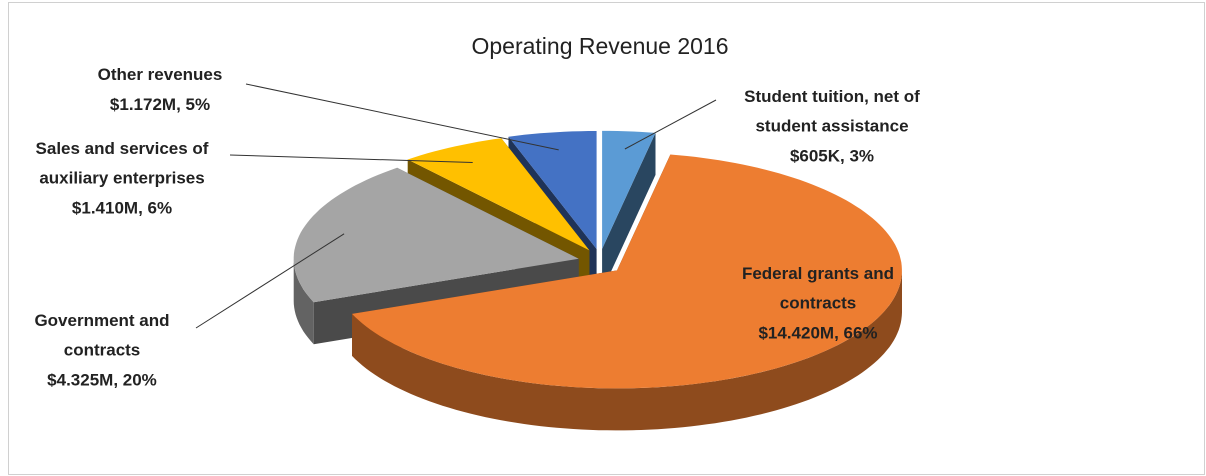 Image resolution: width=1206 pixels, height=476 pixels. Describe the element at coordinates (101, 335) in the screenshot. I see `slice-label: Government and contracts` at that location.